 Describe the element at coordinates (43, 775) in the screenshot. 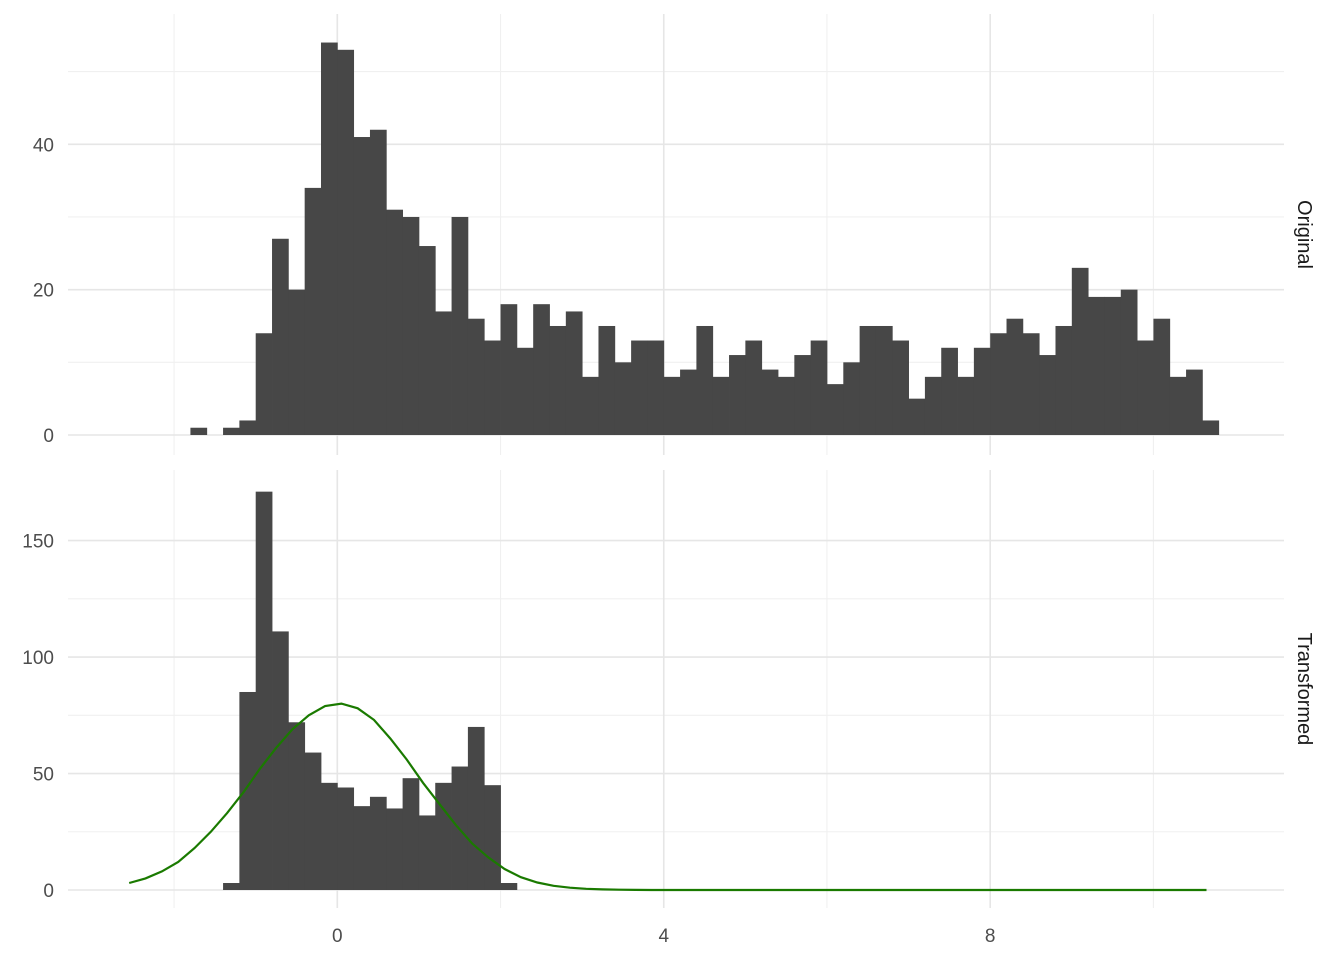

I see `y-tick-label: 50` at that location.